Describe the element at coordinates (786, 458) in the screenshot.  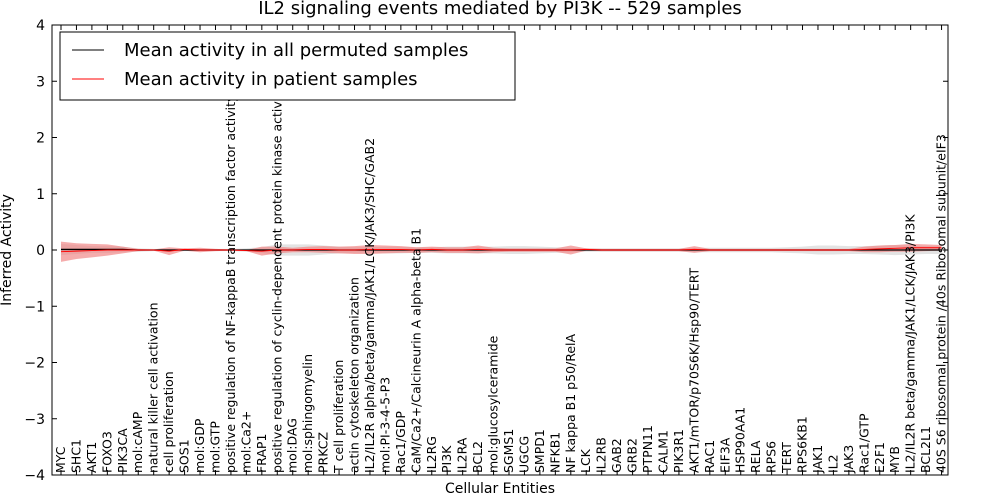
I see `x-tick-label: TERT` at that location.